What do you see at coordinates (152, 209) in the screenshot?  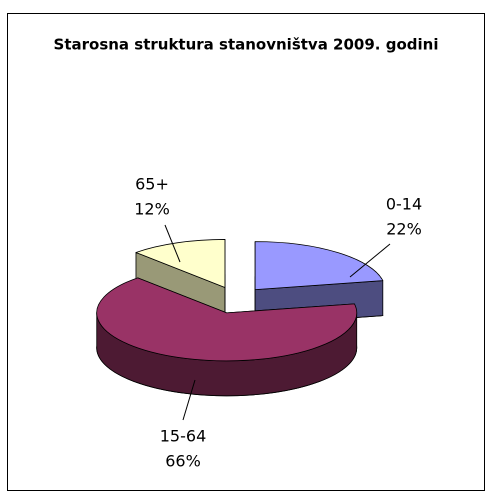 I see `slice-value-label: 12%` at bounding box center [152, 209].